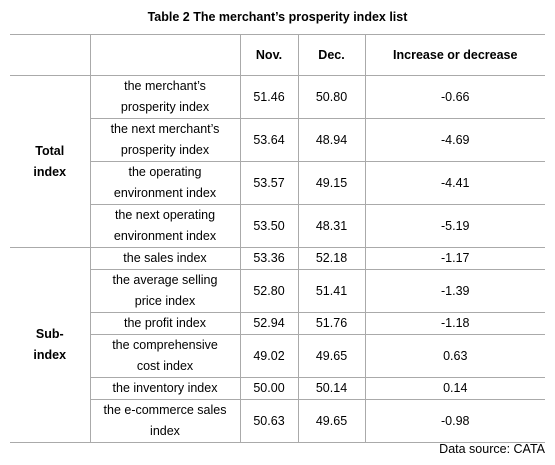 Image resolution: width=555 pixels, height=465 pixels. Describe the element at coordinates (269, 226) in the screenshot. I see `value-cell: 53.50` at that location.